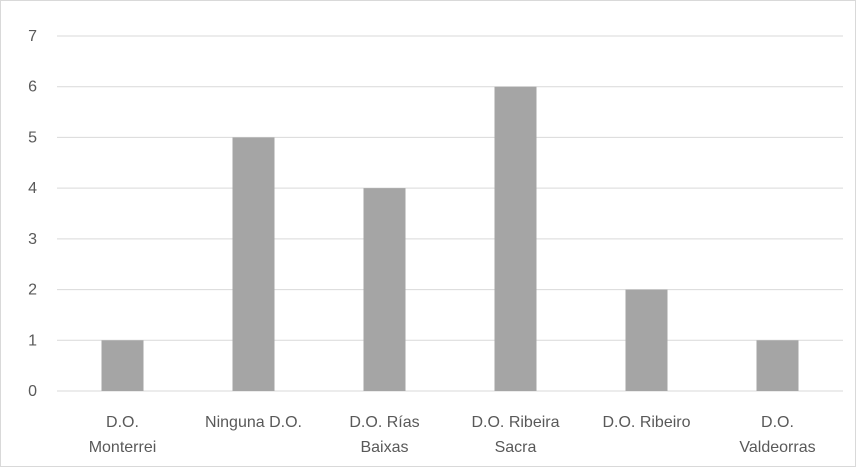 The width and height of the screenshot is (856, 468). Describe the element at coordinates (32, 87) in the screenshot. I see `y-tick-label: 6` at that location.